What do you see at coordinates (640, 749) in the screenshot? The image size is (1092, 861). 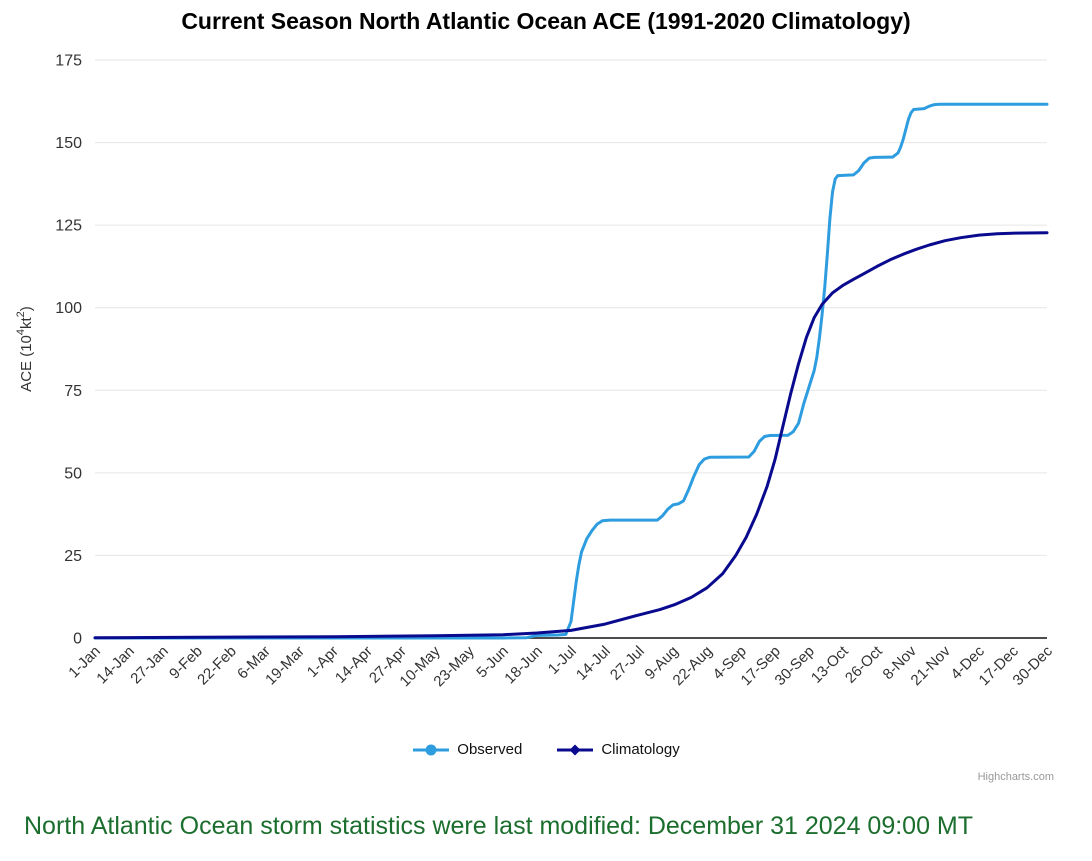 I see `legend-label-climatology: Climatology` at bounding box center [640, 749].